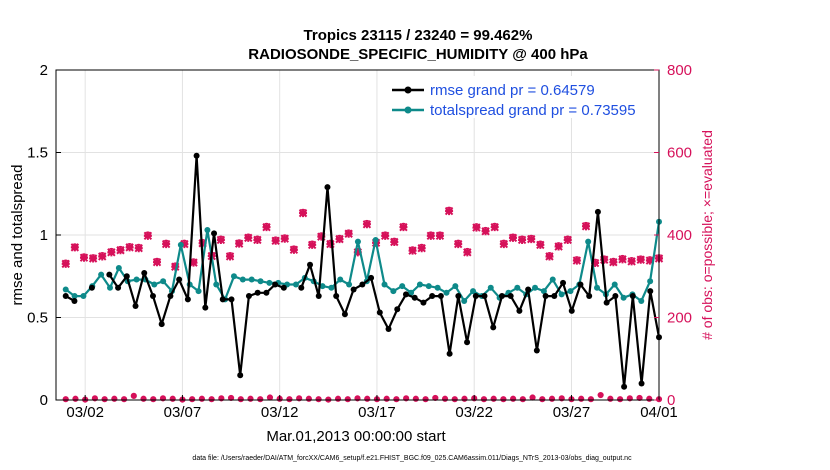 The width and height of the screenshot is (830, 470). What do you see at coordinates (37, 153) in the screenshot?
I see `y-tick-label: 1.5` at bounding box center [37, 153].